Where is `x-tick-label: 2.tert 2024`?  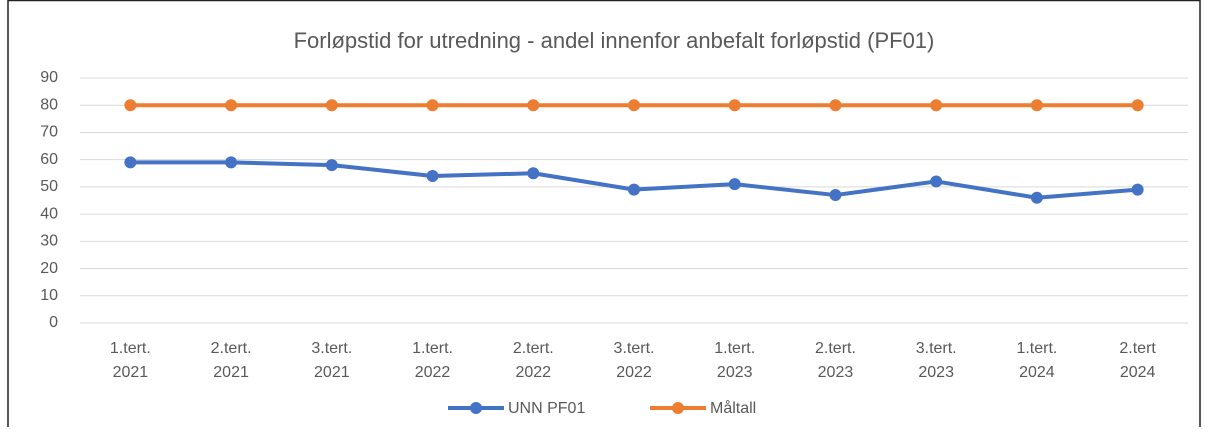
x-tick-label: 2.tert 2024 is located at coordinates (1137, 360).